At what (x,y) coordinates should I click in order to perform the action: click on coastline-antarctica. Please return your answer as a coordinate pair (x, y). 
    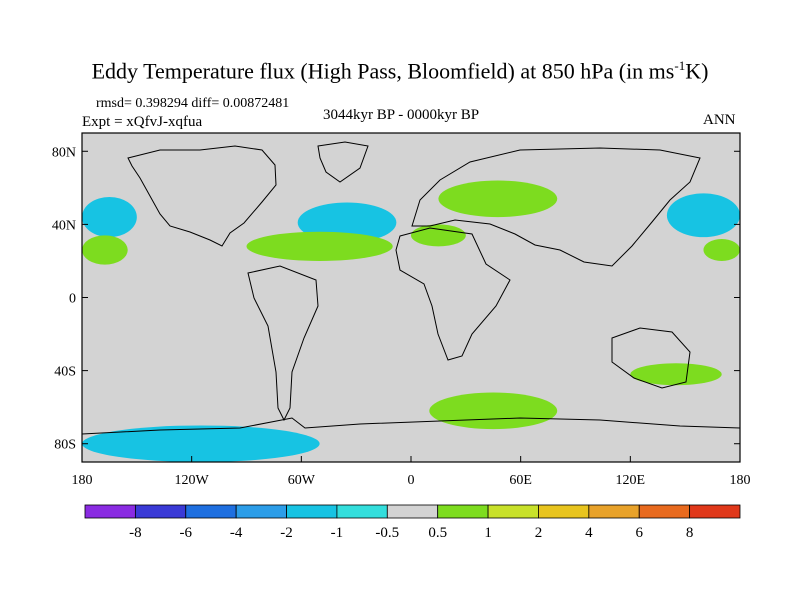
    Looking at the image, I should click on (411, 426).